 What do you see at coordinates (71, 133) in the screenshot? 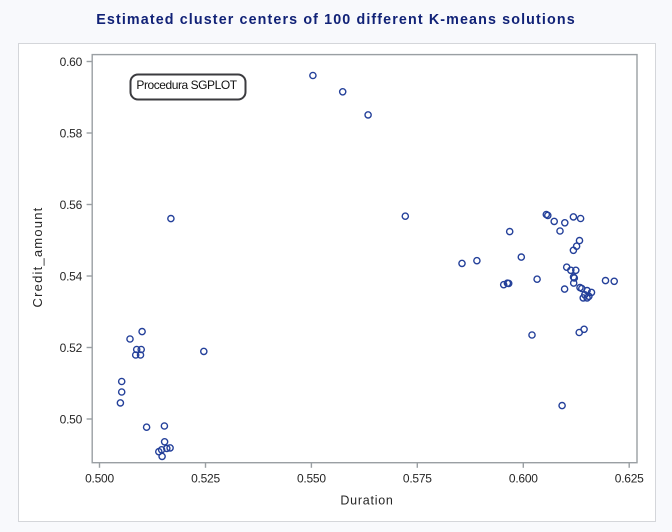
I see `svg-text: 0.58` at bounding box center [71, 133].